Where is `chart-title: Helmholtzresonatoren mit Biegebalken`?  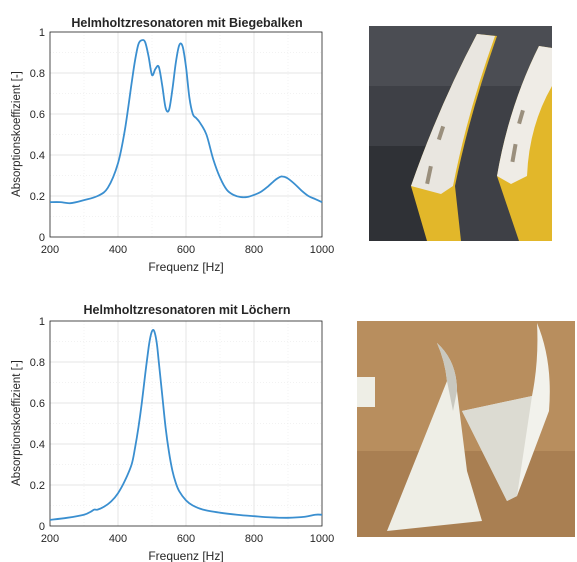 chart-title: Helmholtzresonatoren mit Biegebalken is located at coordinates (186, 23).